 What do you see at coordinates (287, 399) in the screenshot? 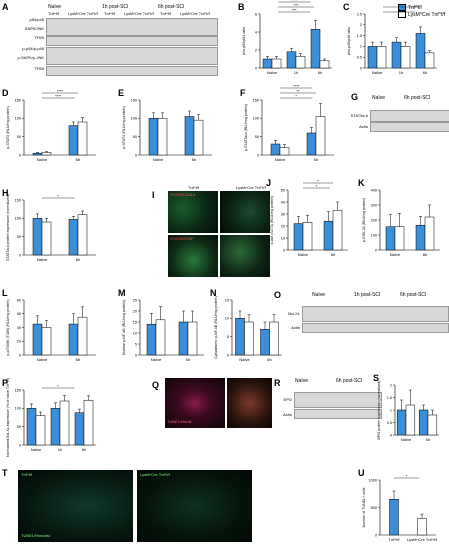
I see `blot-r-row-epo: EPO` at bounding box center [287, 399].